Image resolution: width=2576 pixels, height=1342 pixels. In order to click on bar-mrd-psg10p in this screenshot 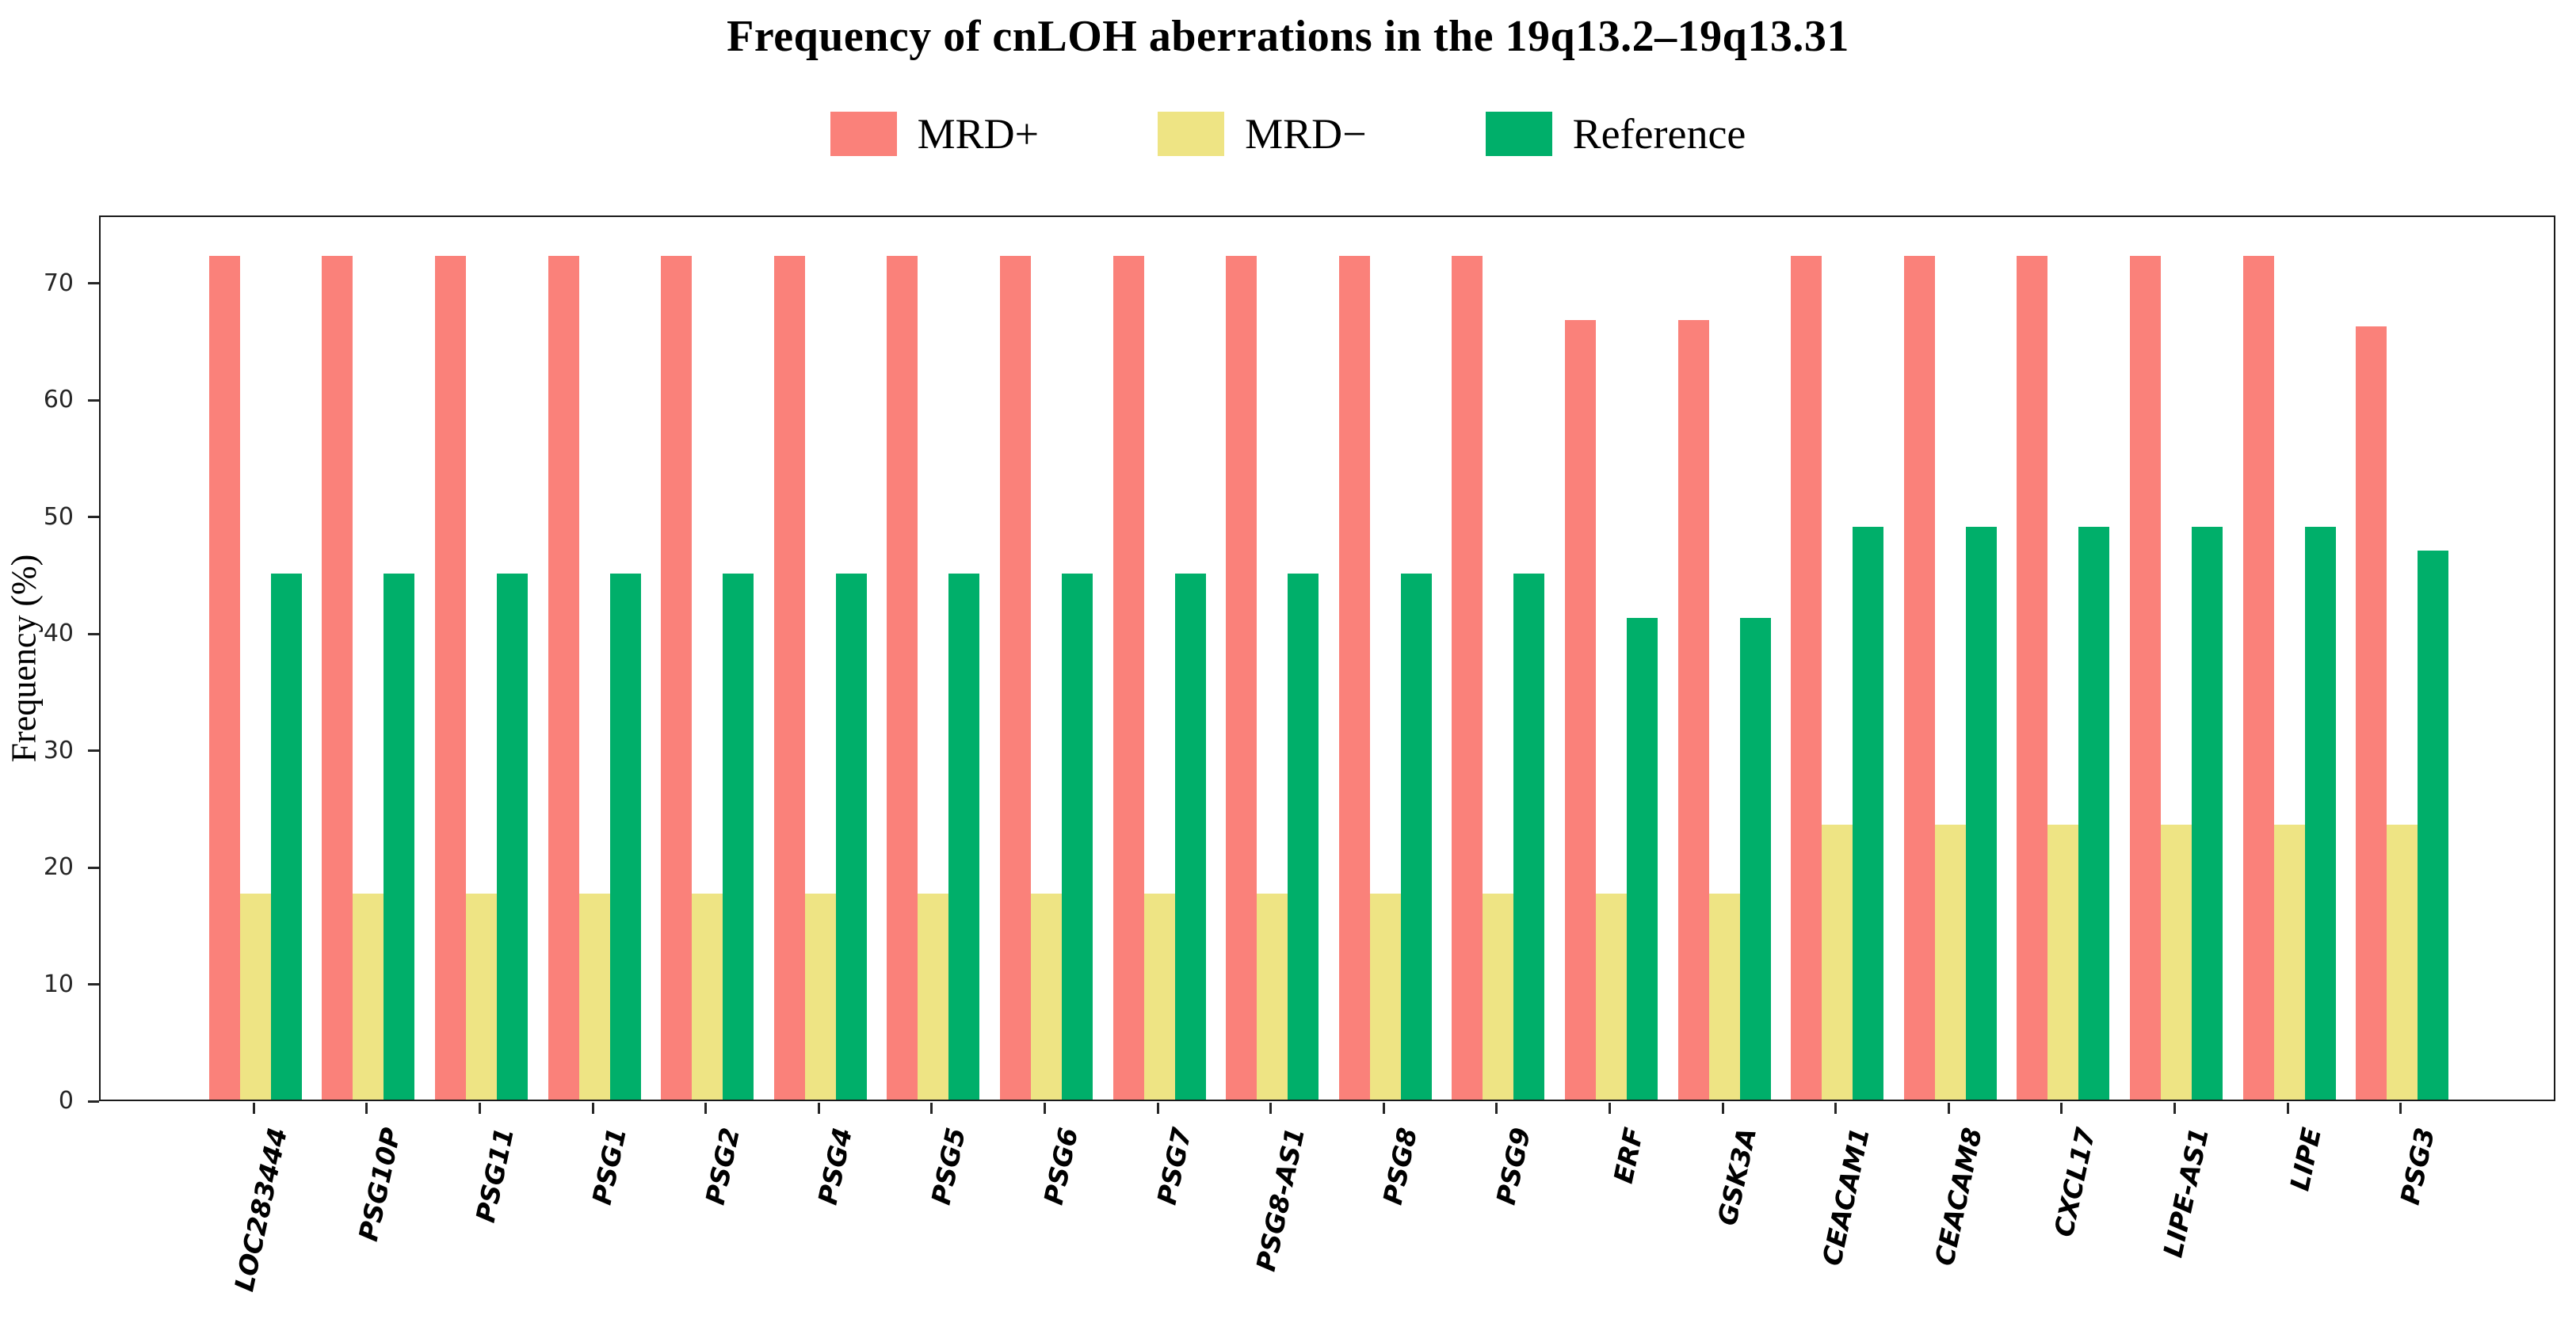, I will do `click(368, 997)`.